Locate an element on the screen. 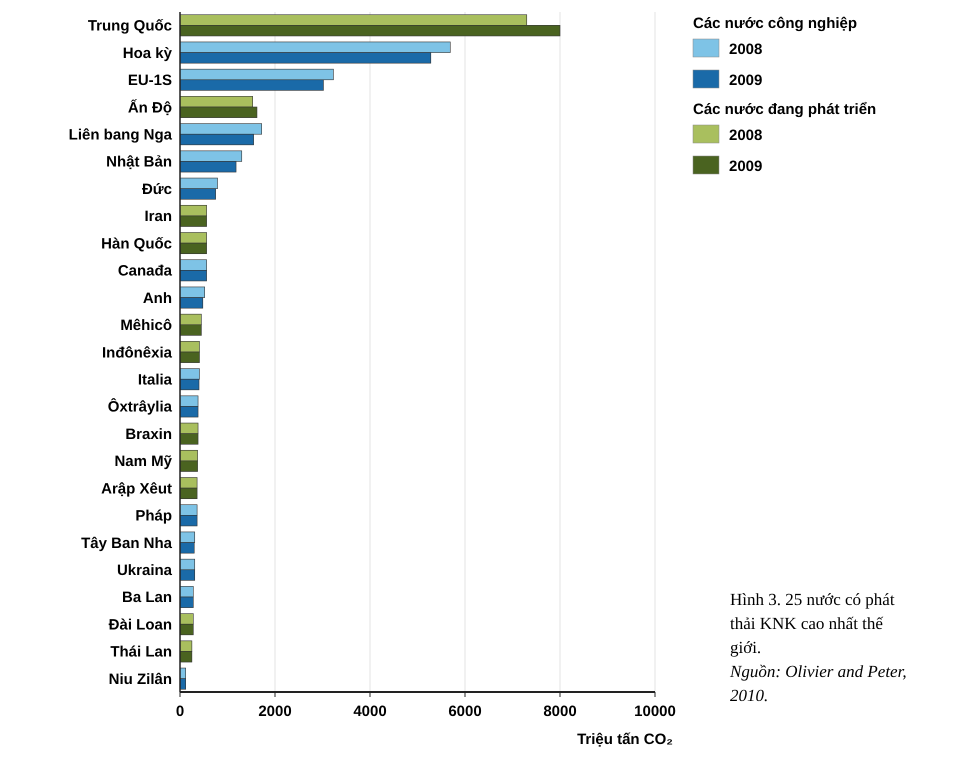 Image resolution: width=966 pixels, height=759 pixels. y-tick-label: Pháp is located at coordinates (153, 516).